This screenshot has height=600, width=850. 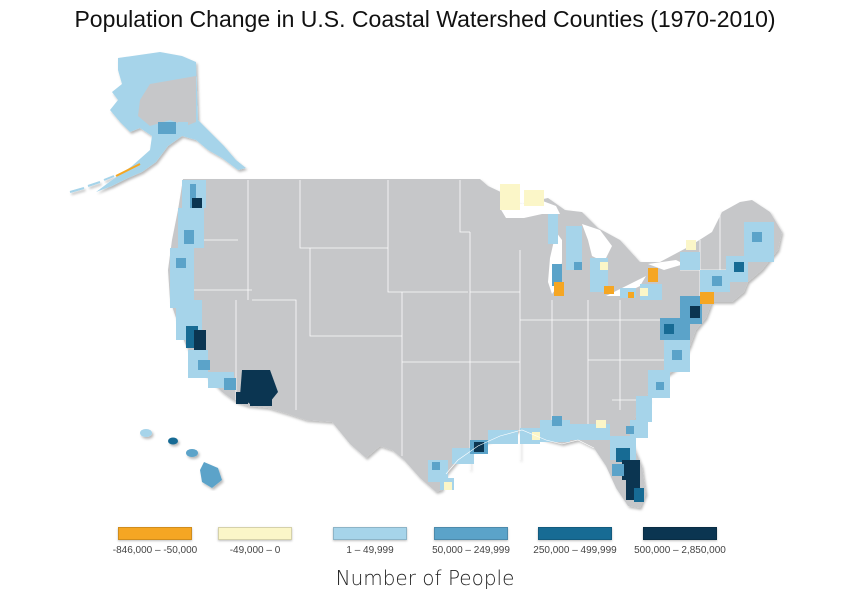 What do you see at coordinates (680, 550) in the screenshot?
I see `legend-label: 500,000 – 2,850,000` at bounding box center [680, 550].